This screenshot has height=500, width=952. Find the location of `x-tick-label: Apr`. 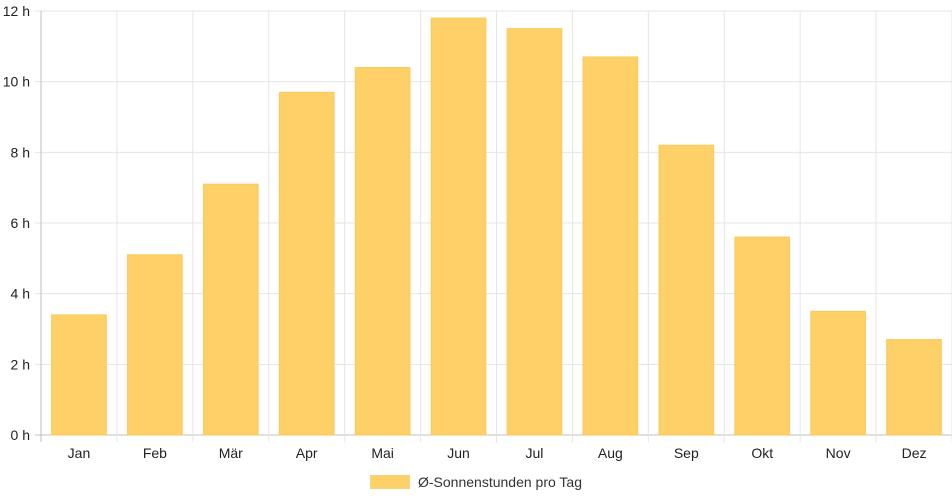

x-tick-label: Apr is located at coordinates (307, 453).